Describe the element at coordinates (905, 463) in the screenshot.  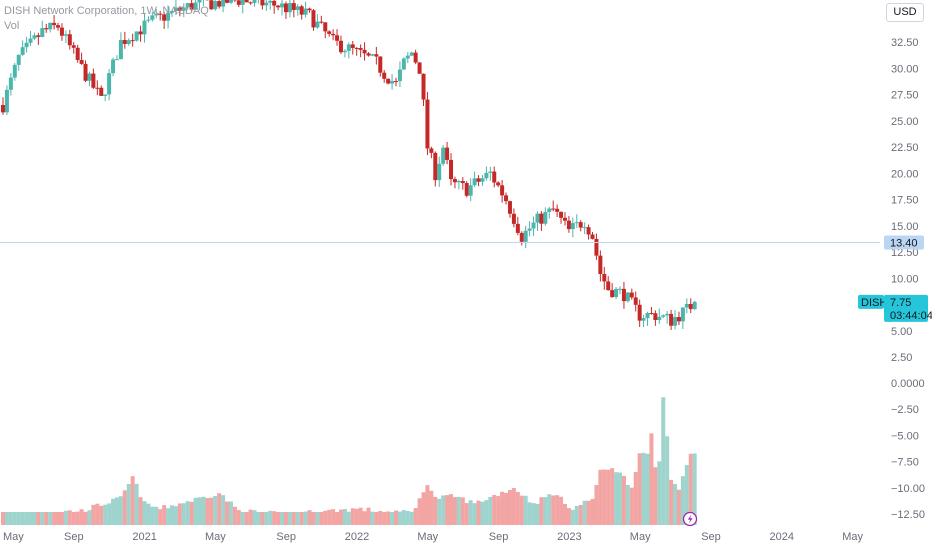
I see `volume-tick-label: −7.50` at that location.